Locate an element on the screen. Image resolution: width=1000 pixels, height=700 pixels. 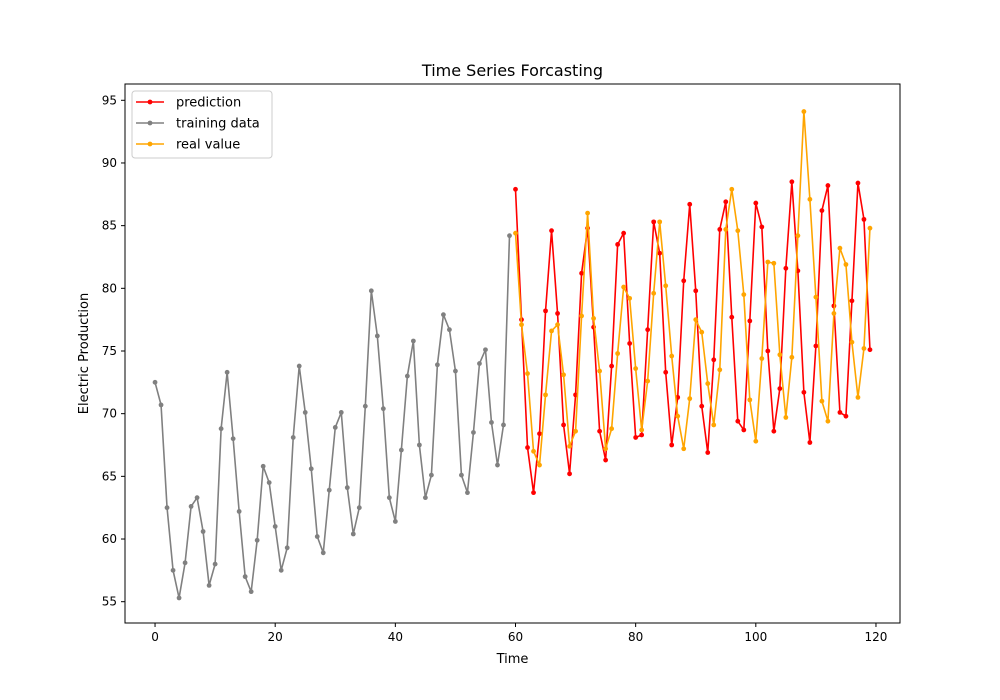
y-tick-label: 80 is located at coordinates (109, 288).